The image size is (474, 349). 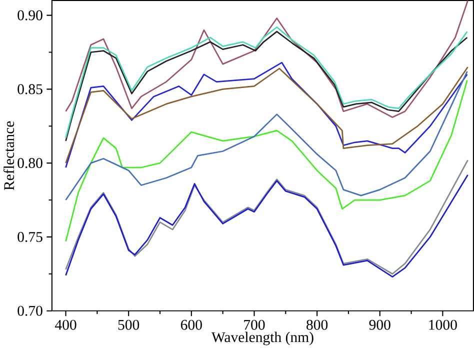 What do you see at coordinates (254, 325) in the screenshot?
I see `x-tick-label: 700` at bounding box center [254, 325].